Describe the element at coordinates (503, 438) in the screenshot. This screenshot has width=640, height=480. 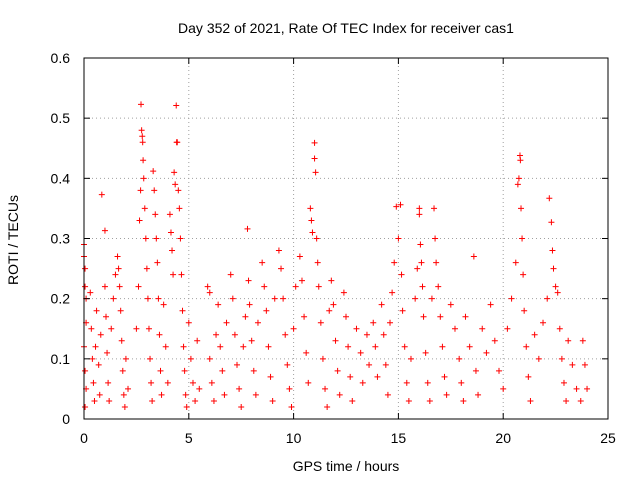
I see `x-tick-label: 20` at that location.